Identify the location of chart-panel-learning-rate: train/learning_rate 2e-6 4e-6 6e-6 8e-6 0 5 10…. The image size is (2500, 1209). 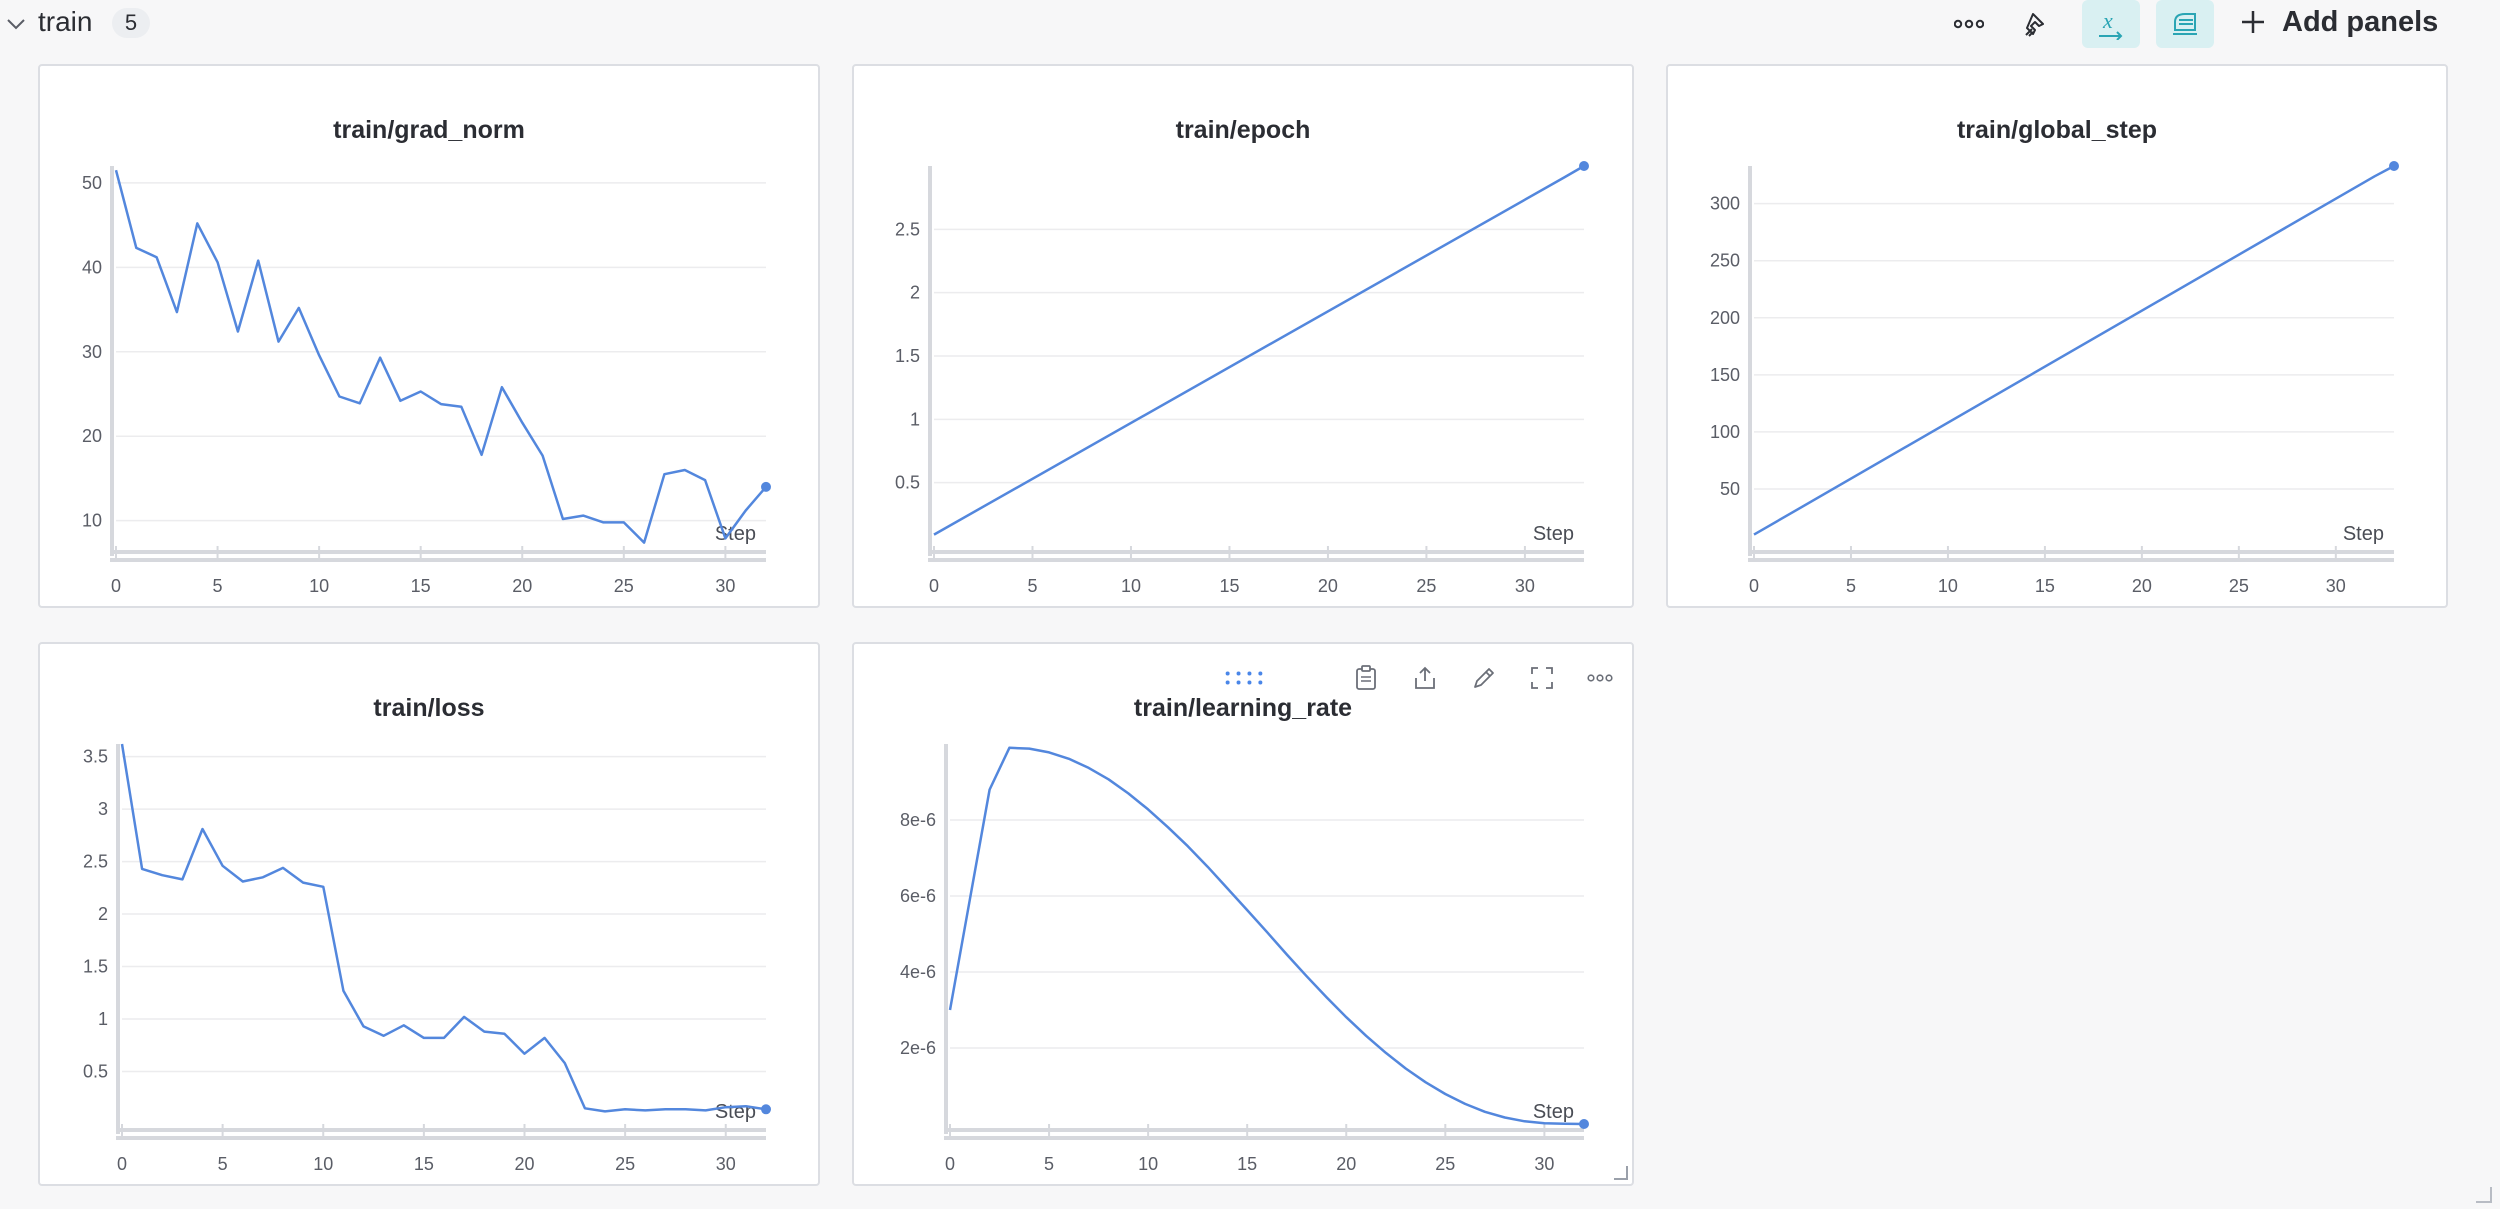
(1243, 914).